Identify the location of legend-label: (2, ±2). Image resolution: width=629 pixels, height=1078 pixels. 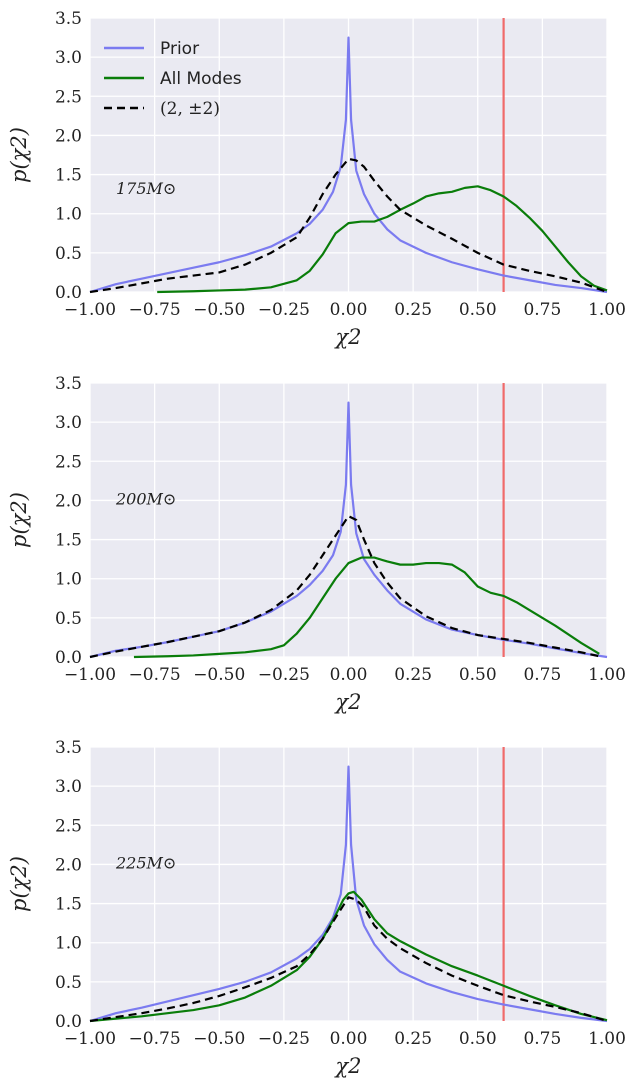
(190, 109).